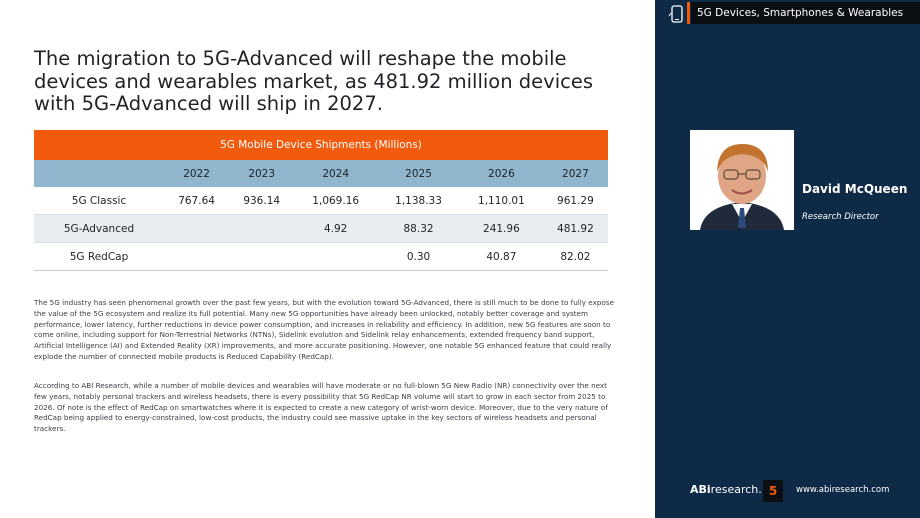 This screenshot has width=920, height=518. Describe the element at coordinates (336, 201) in the screenshot. I see `table-cell: 1,069.16` at that location.